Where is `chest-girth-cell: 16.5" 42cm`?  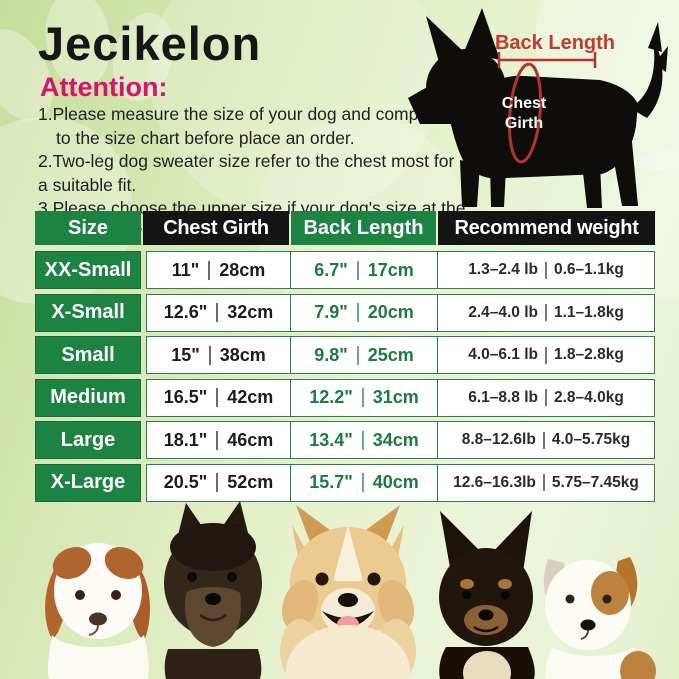
chest-girth-cell: 16.5" 42cm is located at coordinates (218, 398).